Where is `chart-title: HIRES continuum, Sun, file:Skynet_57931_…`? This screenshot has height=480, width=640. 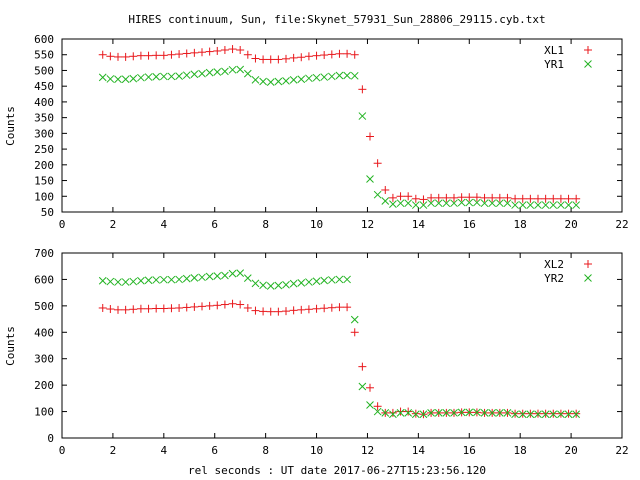
chart-title: HIRES continuum, Sun, file:Skynet_57931_… is located at coordinates (336, 19).